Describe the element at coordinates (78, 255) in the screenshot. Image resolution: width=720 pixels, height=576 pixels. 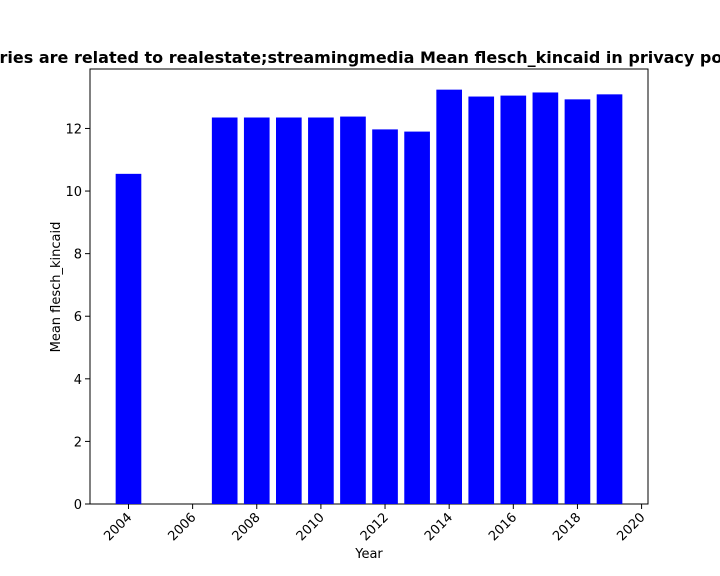
I see `y-tick-label-8: 8` at that location.